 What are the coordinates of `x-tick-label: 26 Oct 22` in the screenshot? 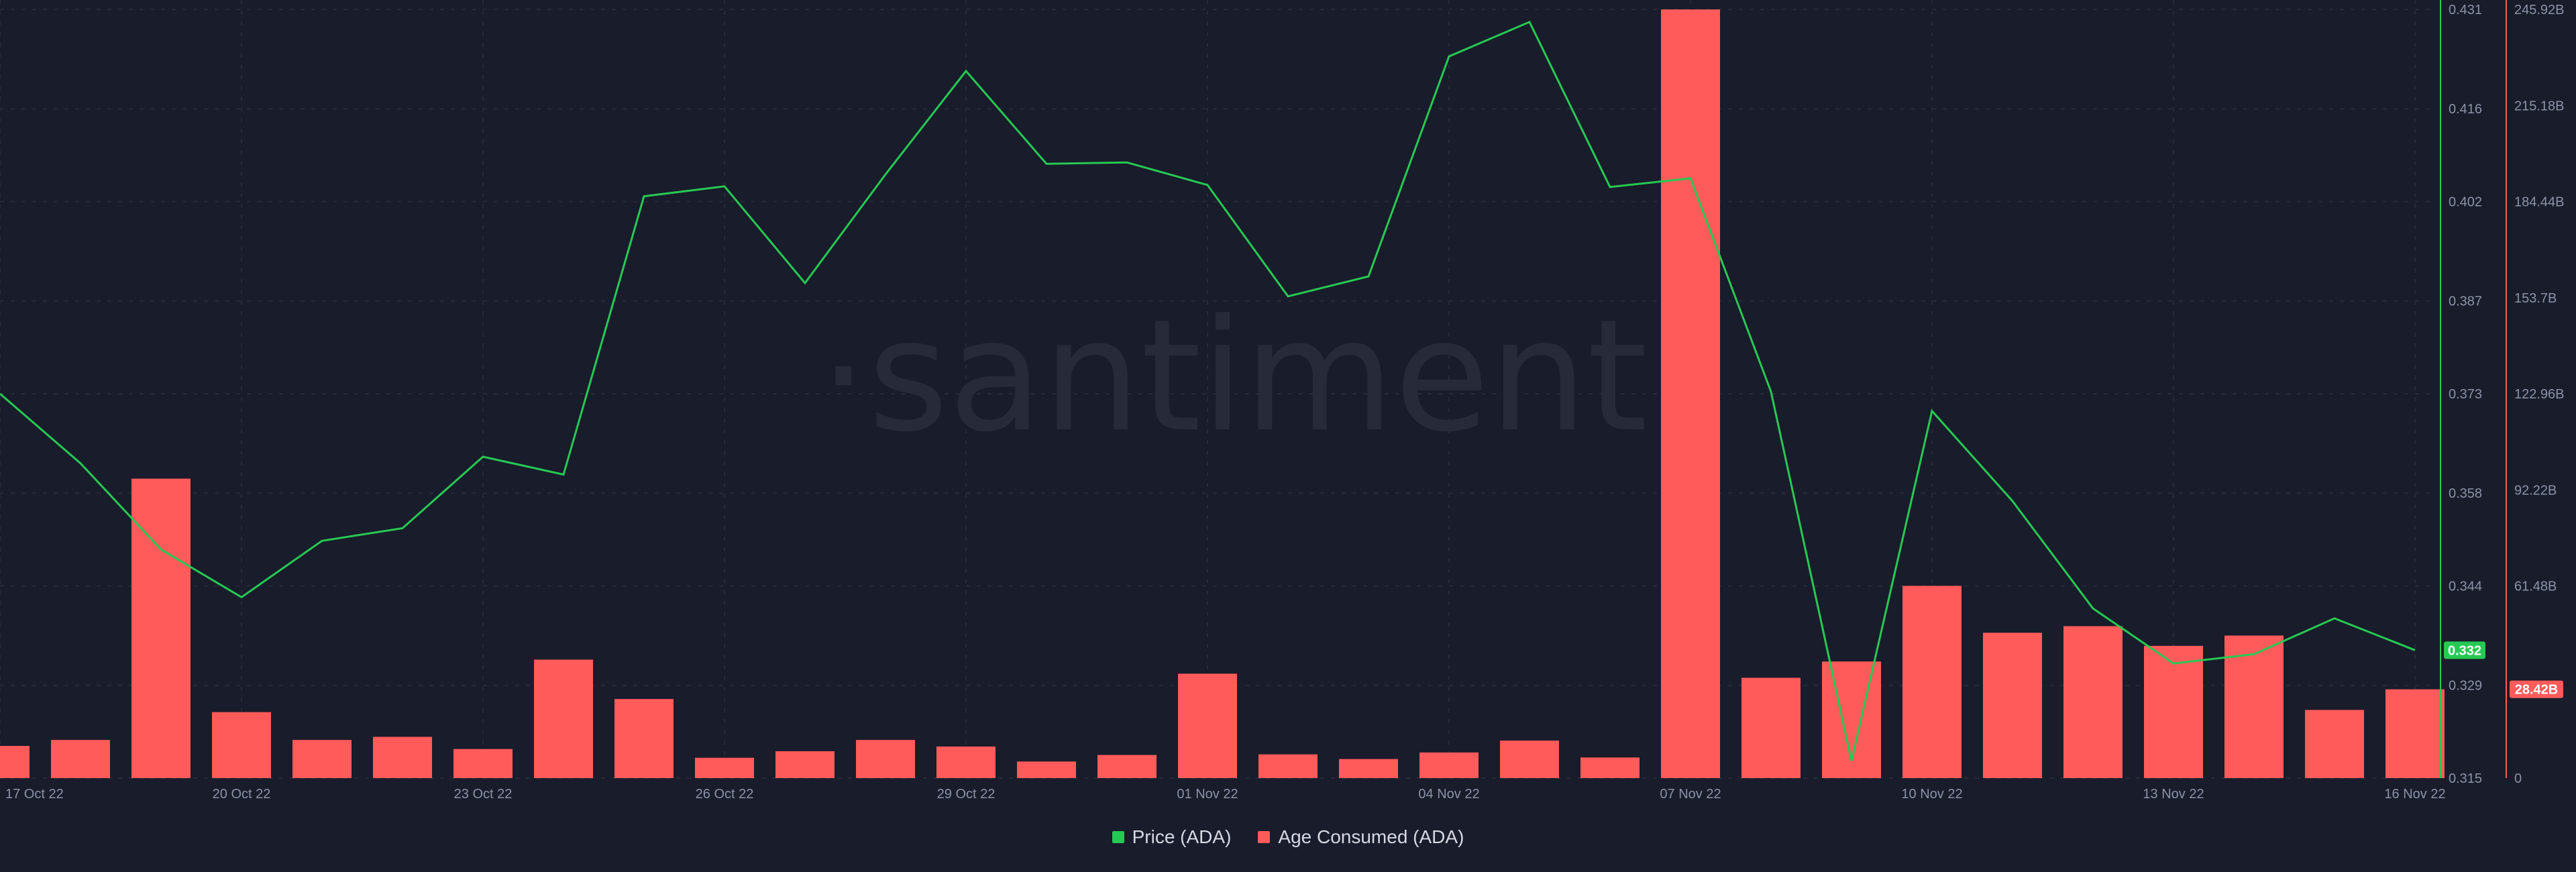 It's located at (725, 795).